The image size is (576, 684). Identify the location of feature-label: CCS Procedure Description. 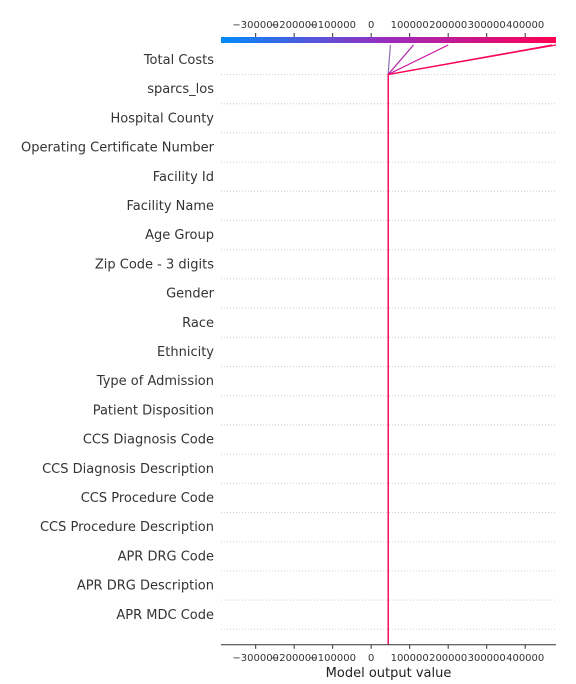
(127, 527).